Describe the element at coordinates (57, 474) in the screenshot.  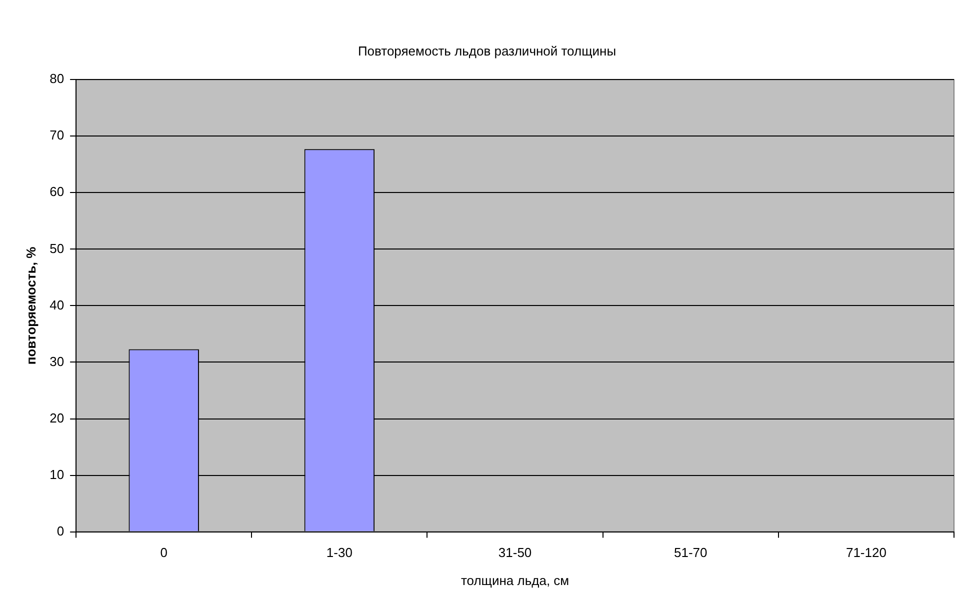
I see `y-tick-label: 10` at that location.